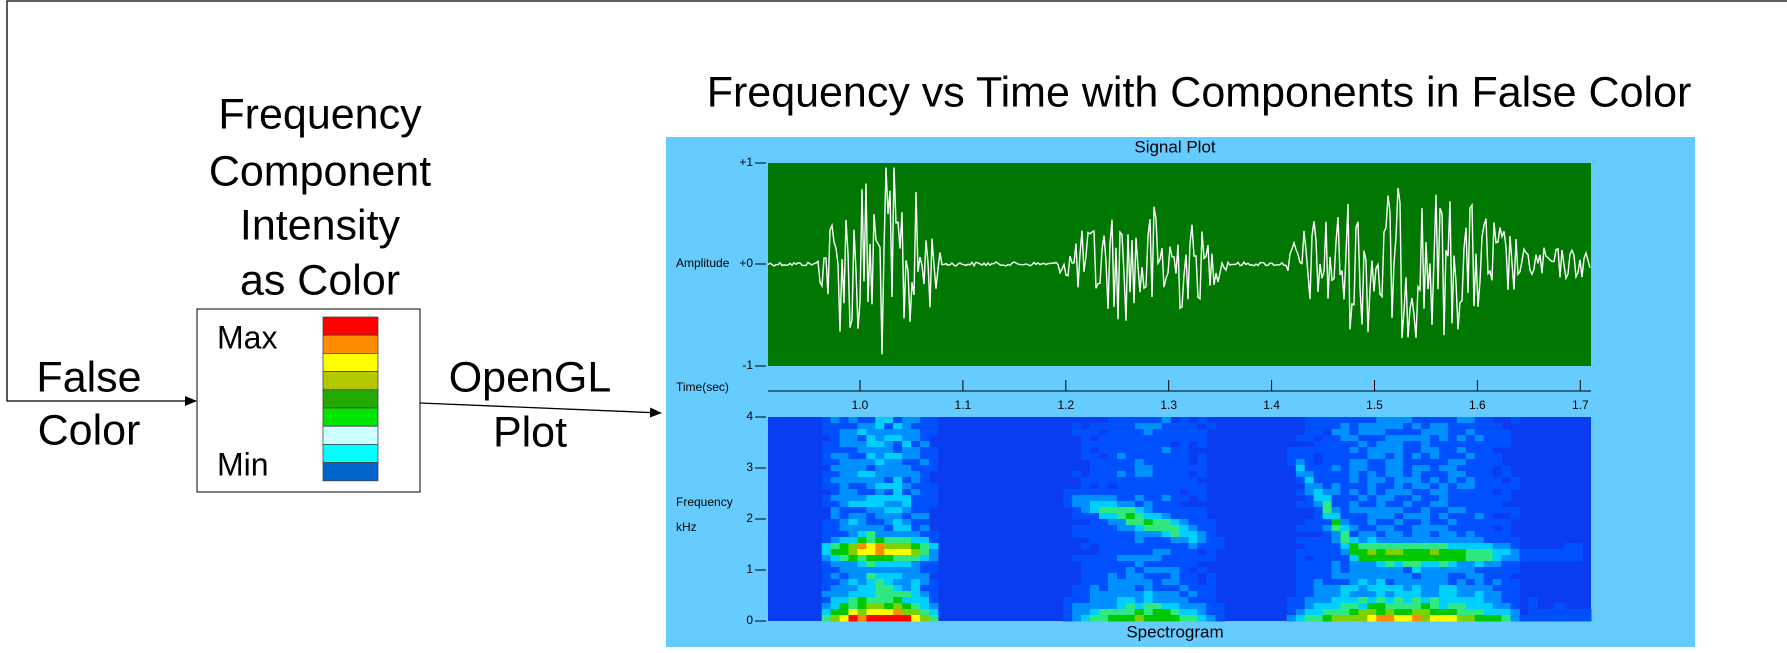 The width and height of the screenshot is (1787, 653). I want to click on legend-box, so click(308, 400).